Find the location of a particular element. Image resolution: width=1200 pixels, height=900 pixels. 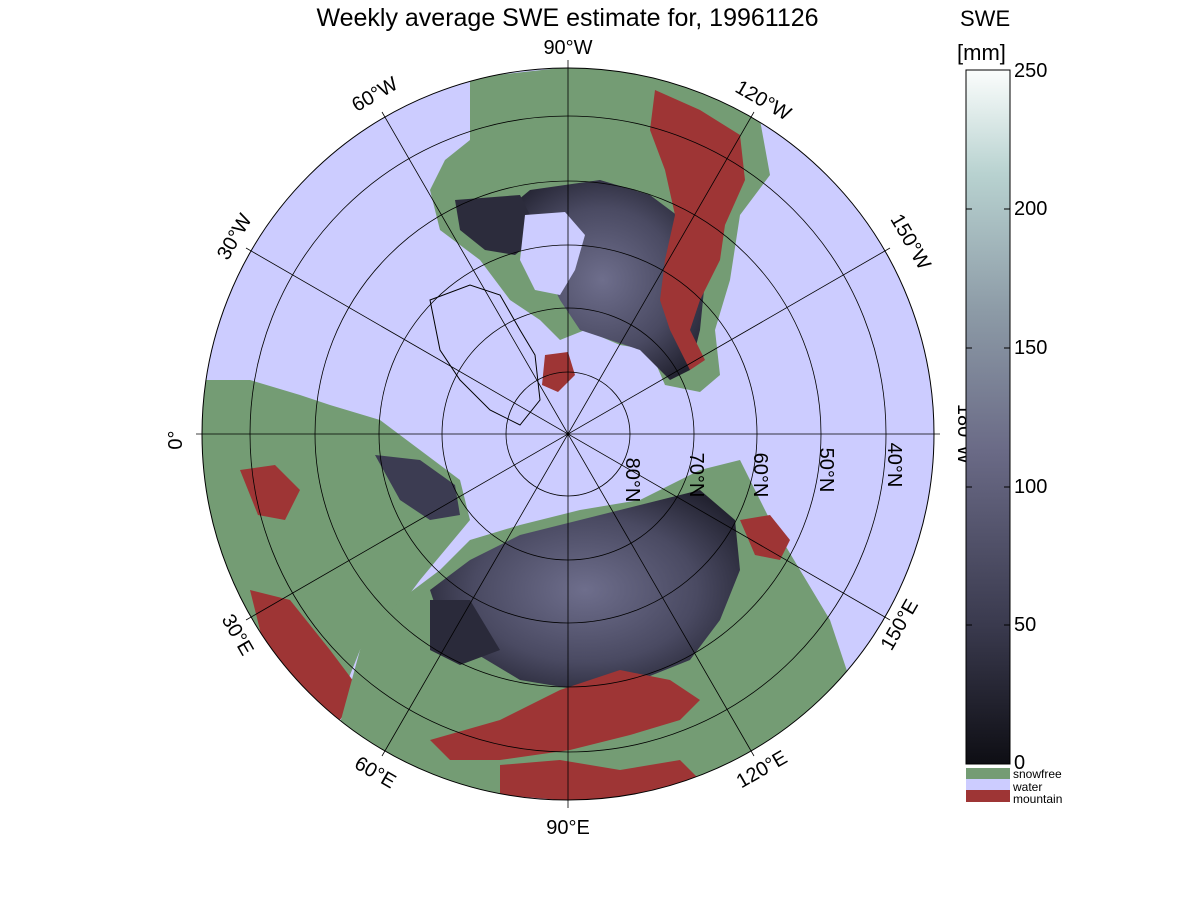

water-hudson-bay is located at coordinates (552, 253).